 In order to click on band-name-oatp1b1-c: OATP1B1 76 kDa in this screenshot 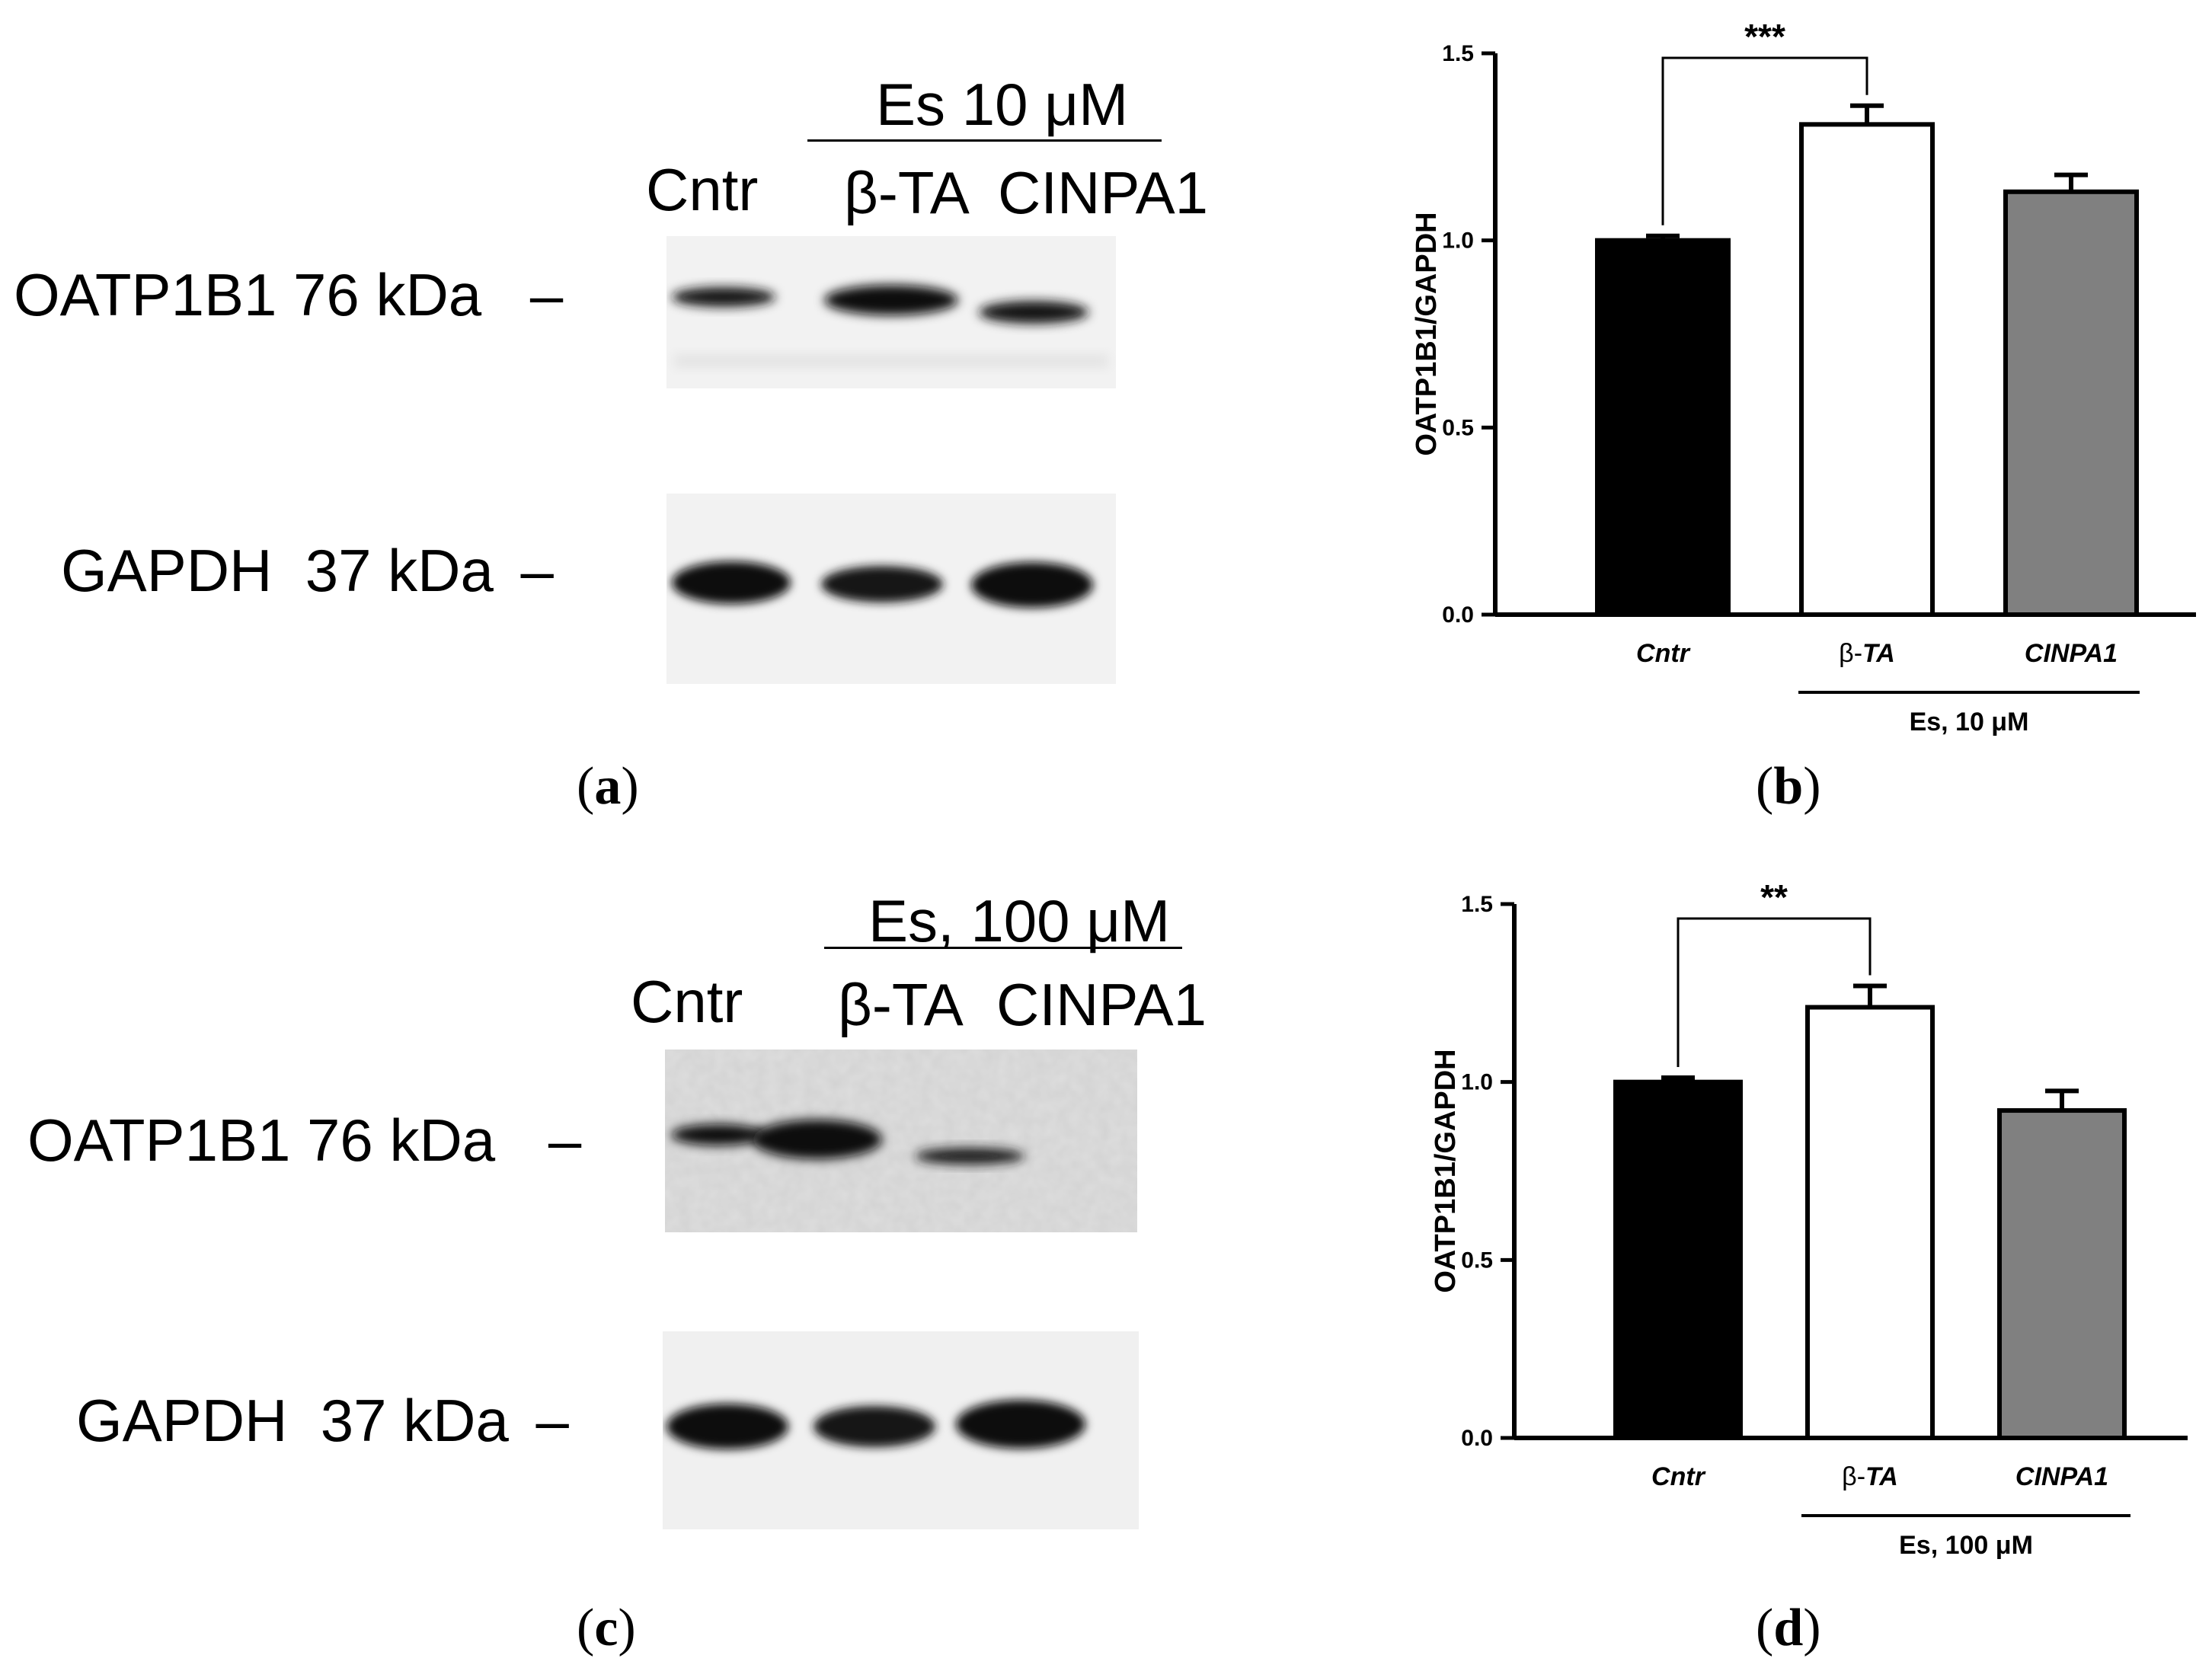, I will do `click(261, 1140)`.